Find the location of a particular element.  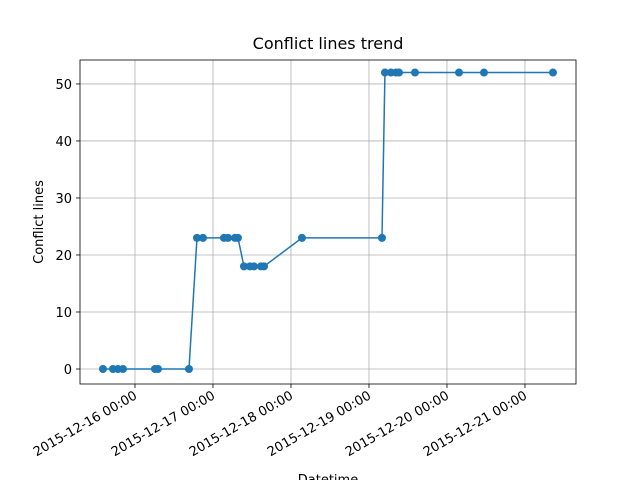

y-axis-label: Conflict lines is located at coordinates (39, 222).